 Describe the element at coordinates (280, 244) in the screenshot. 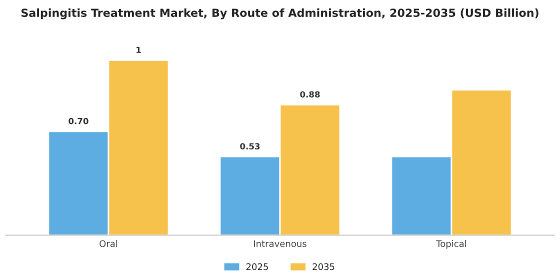

I see `x-tick-label: Intravenous` at that location.